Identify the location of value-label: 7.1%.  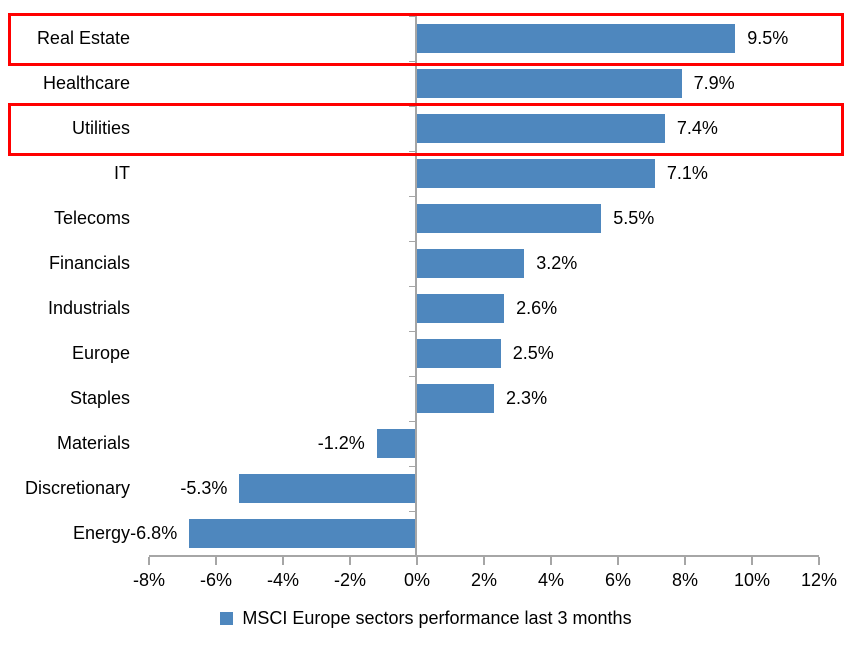
(687, 173).